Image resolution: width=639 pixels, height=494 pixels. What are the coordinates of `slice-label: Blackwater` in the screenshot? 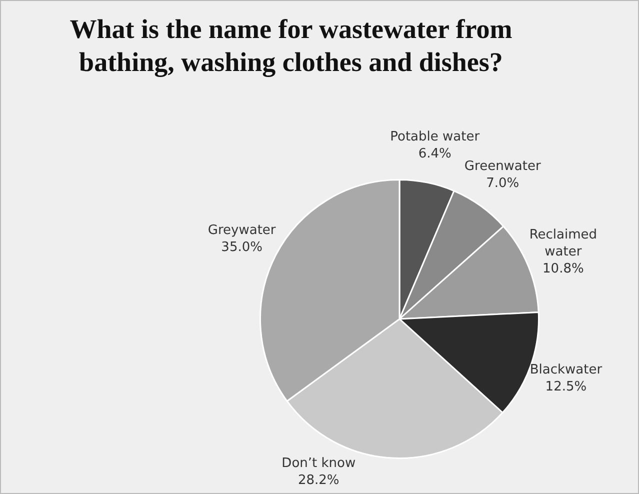 It's located at (566, 370).